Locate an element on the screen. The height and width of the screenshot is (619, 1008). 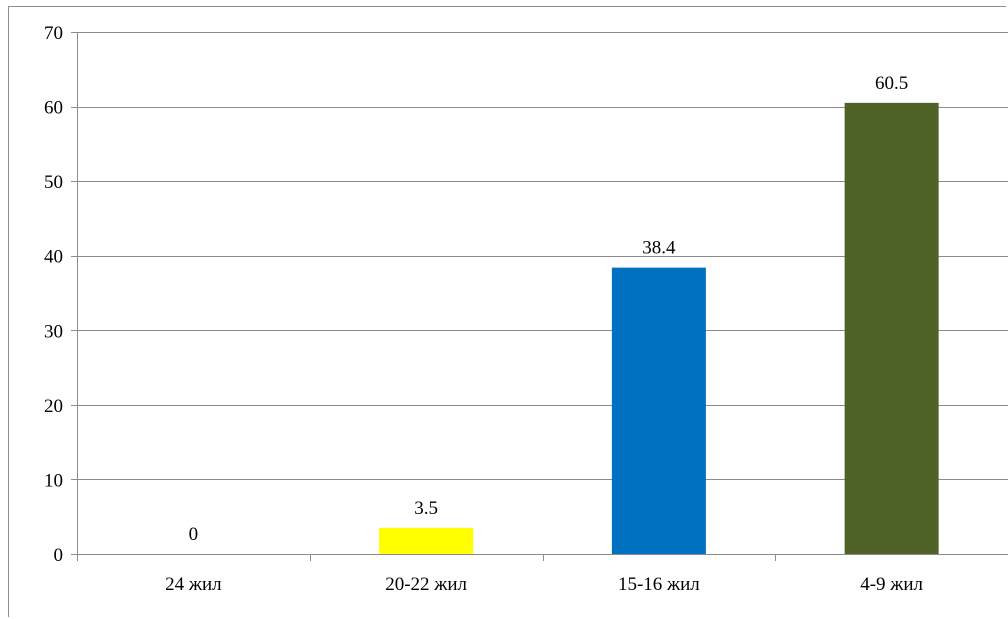
x-tick-labels: 24 жил 20-22 жил 15-16 жил 4-9 жил is located at coordinates (544, 584).